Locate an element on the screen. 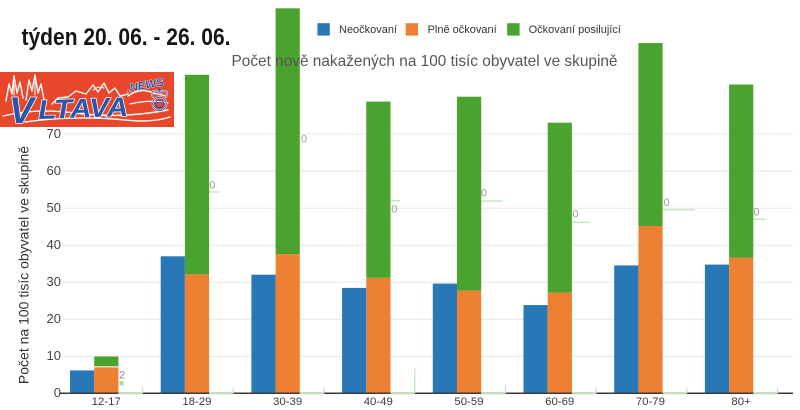 This screenshot has width=800, height=410. svg-text: 70-79 is located at coordinates (650, 402).